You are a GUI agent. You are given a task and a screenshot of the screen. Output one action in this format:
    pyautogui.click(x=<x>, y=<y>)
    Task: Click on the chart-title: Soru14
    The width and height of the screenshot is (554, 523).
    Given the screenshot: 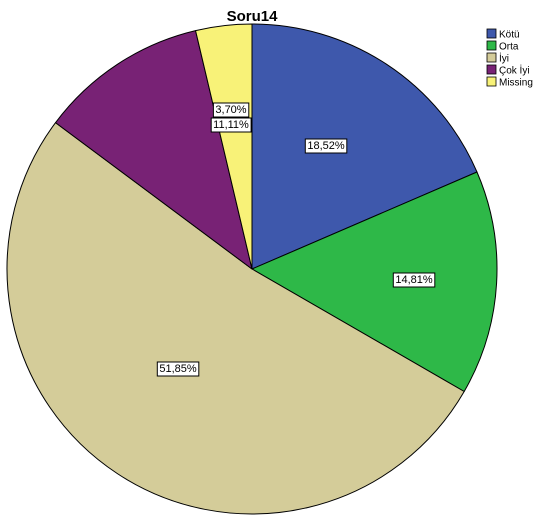 What is the action you would take?
    pyautogui.click(x=253, y=16)
    